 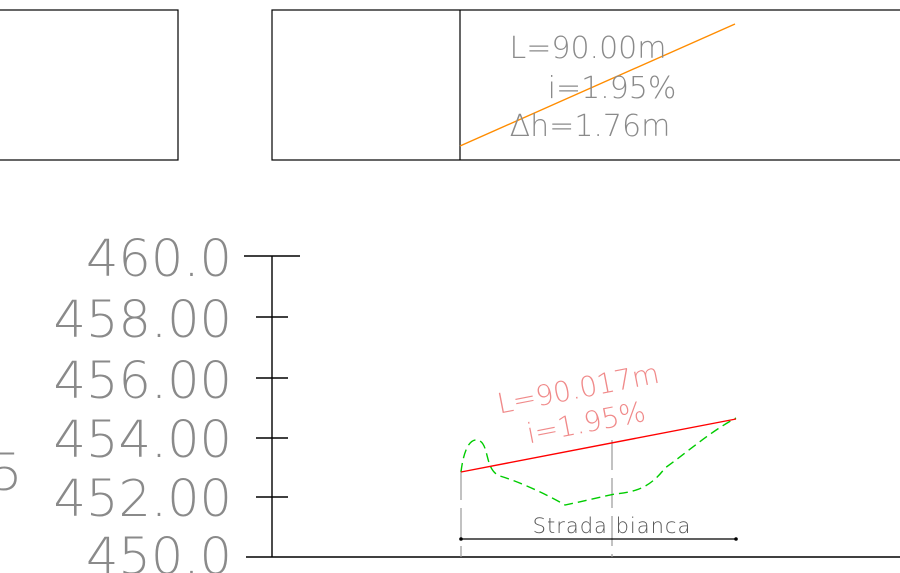 I want to click on cut-off-label: 5, so click(x=11, y=473).